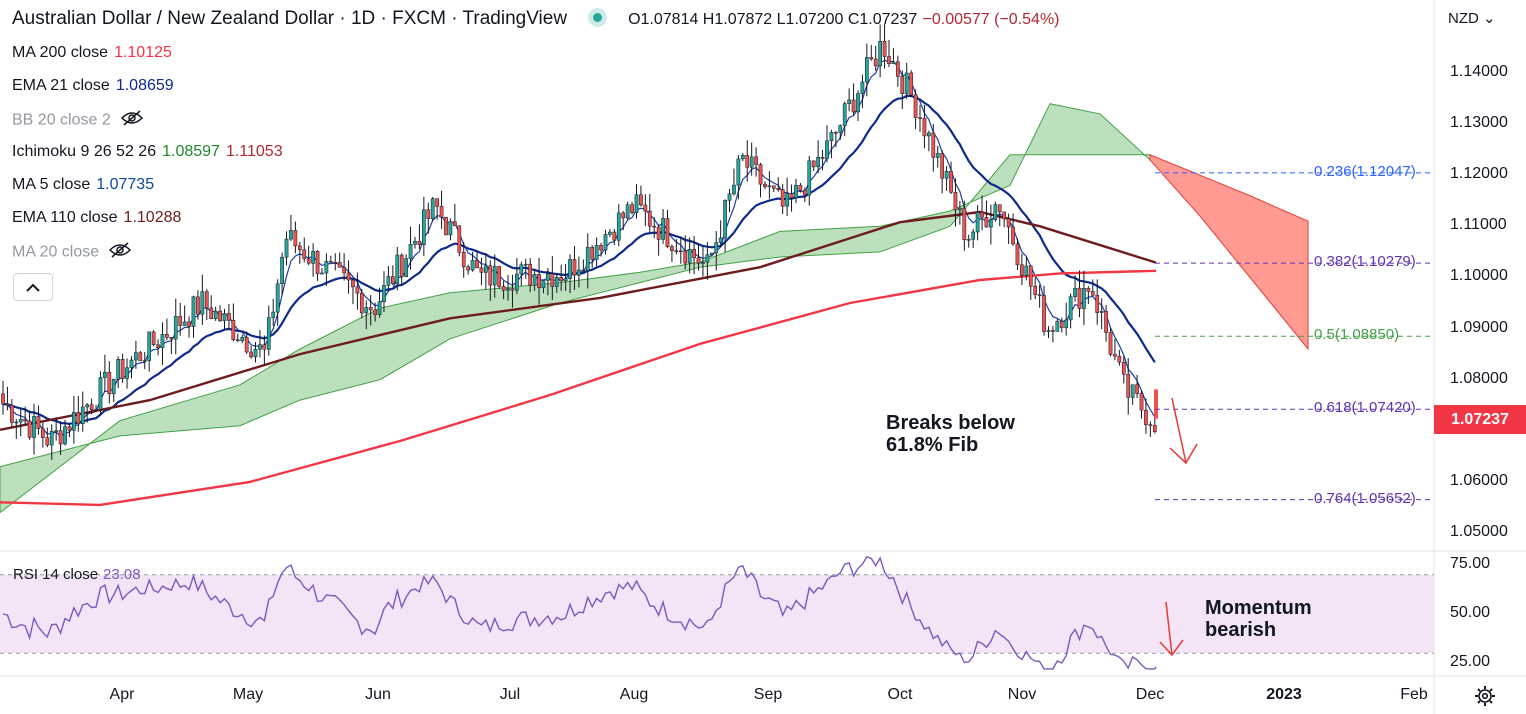 The height and width of the screenshot is (714, 1526). Describe the element at coordinates (1485, 698) in the screenshot. I see `chart-settings-button` at that location.